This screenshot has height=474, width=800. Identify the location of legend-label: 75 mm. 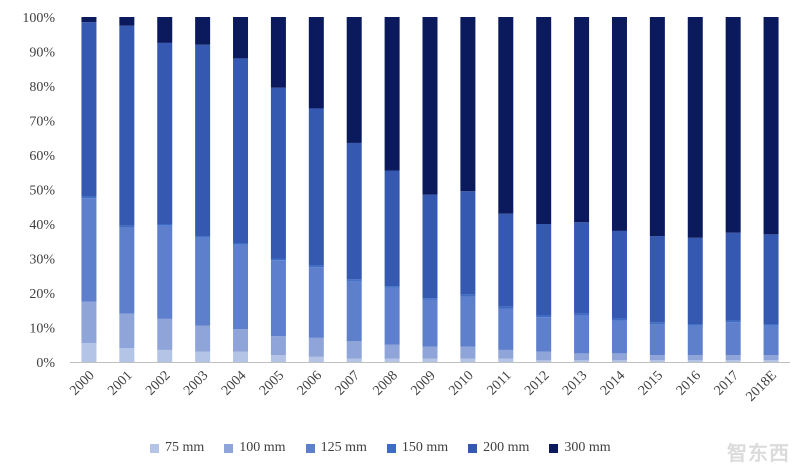
(185, 447).